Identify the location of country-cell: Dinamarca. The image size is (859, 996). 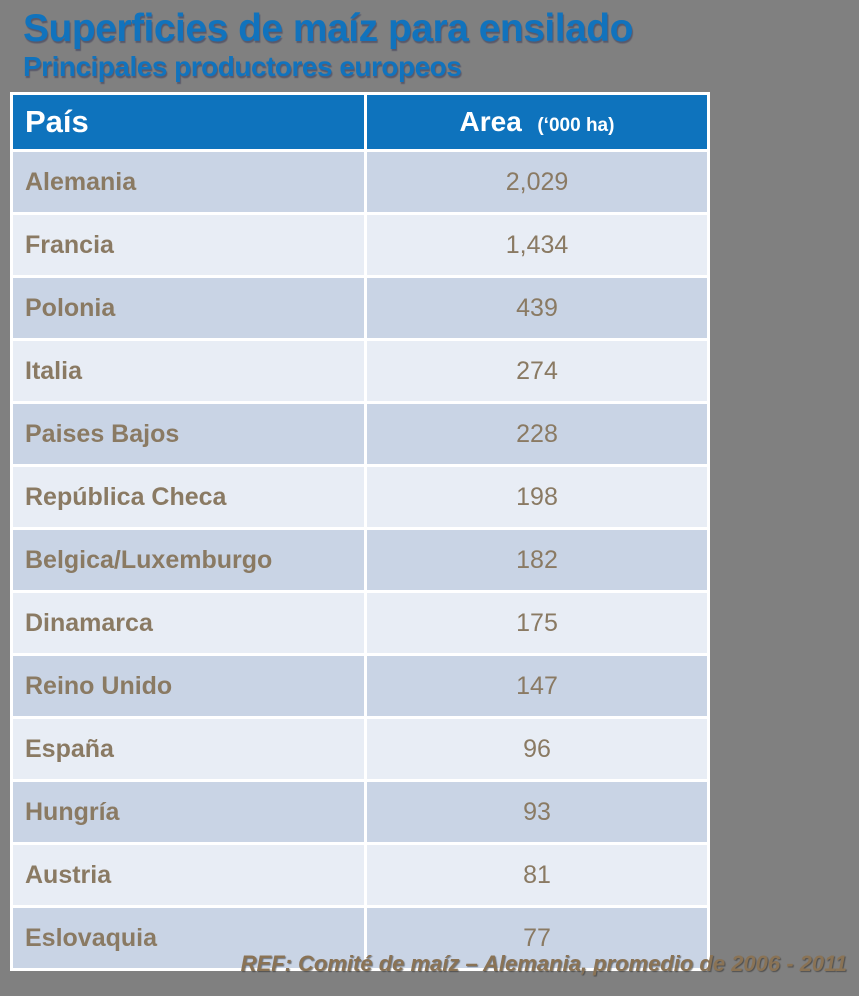
(188, 623).